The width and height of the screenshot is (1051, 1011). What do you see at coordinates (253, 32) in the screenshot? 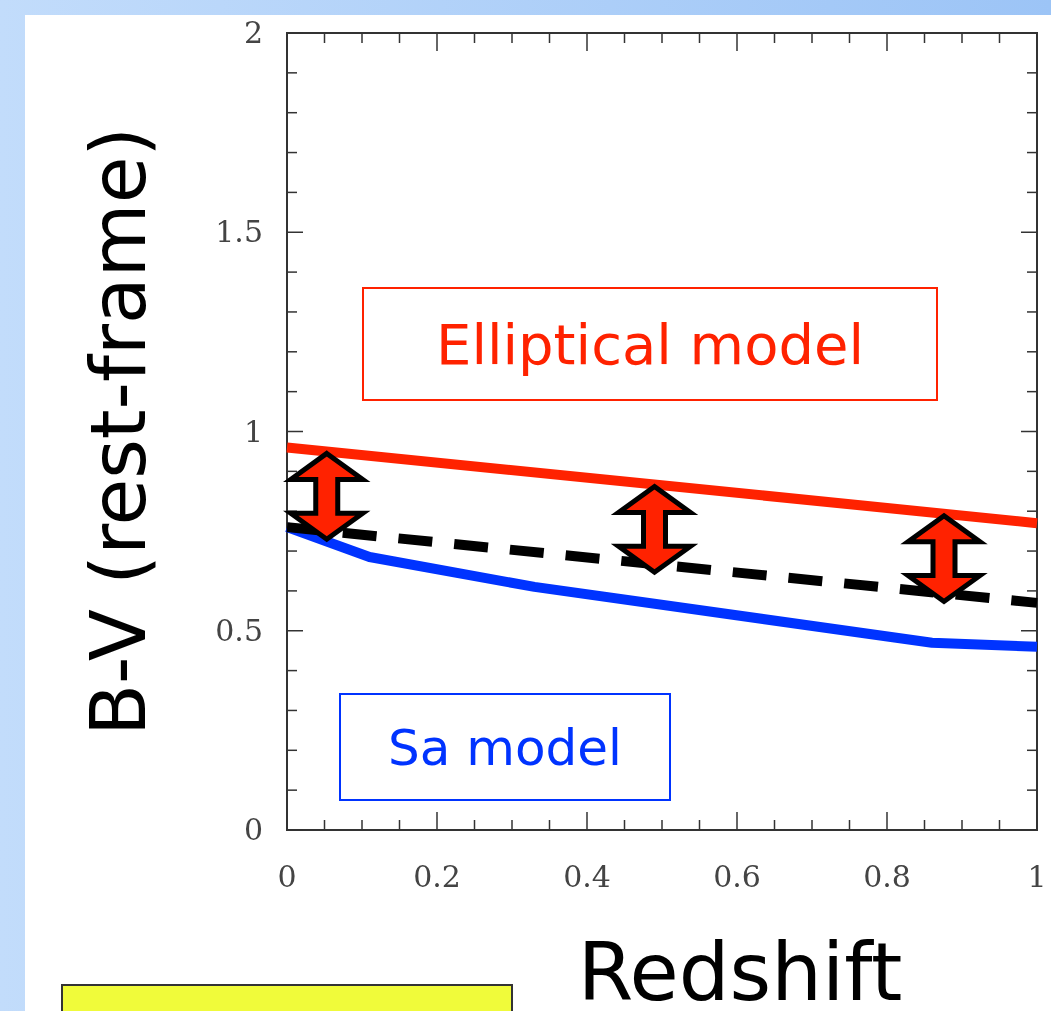
I see `y-tick-label: 2` at bounding box center [253, 32].